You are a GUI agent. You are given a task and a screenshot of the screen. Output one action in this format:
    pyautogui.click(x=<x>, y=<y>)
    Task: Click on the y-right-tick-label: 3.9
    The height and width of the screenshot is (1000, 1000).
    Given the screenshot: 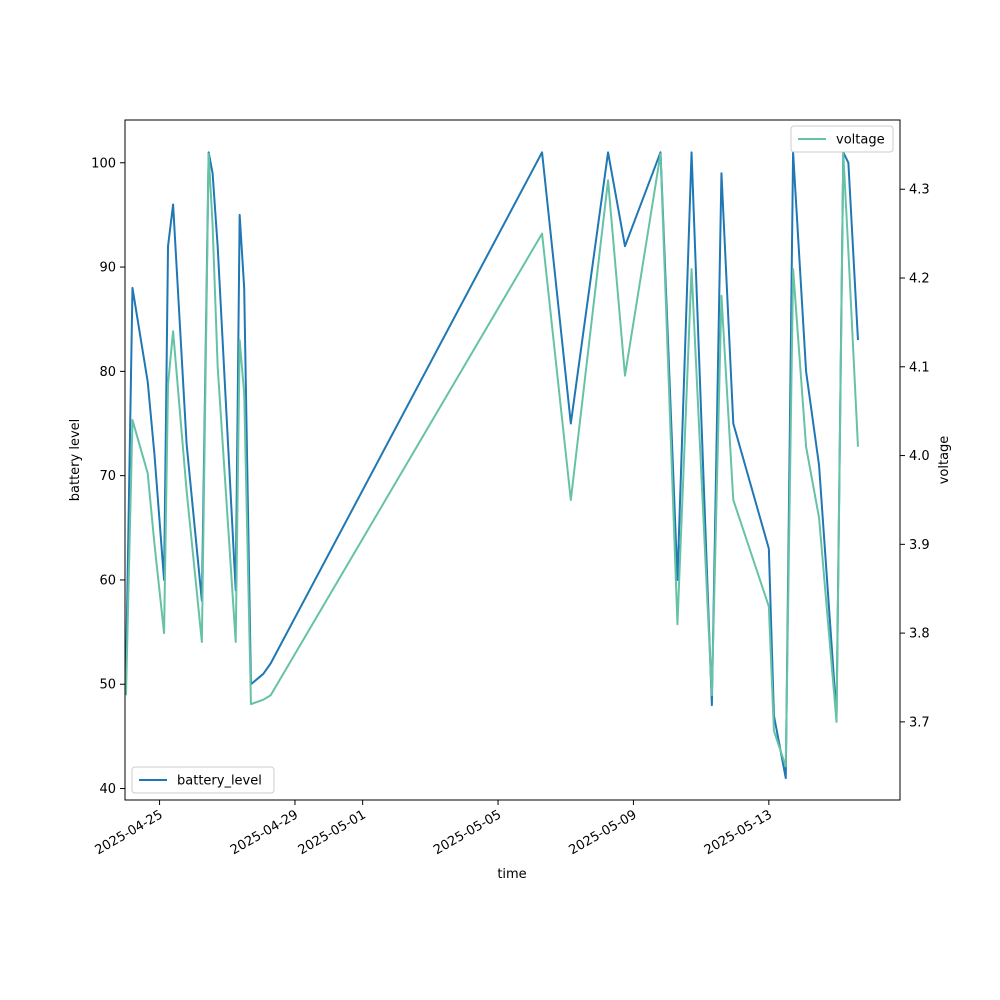 What is the action you would take?
    pyautogui.click(x=919, y=545)
    